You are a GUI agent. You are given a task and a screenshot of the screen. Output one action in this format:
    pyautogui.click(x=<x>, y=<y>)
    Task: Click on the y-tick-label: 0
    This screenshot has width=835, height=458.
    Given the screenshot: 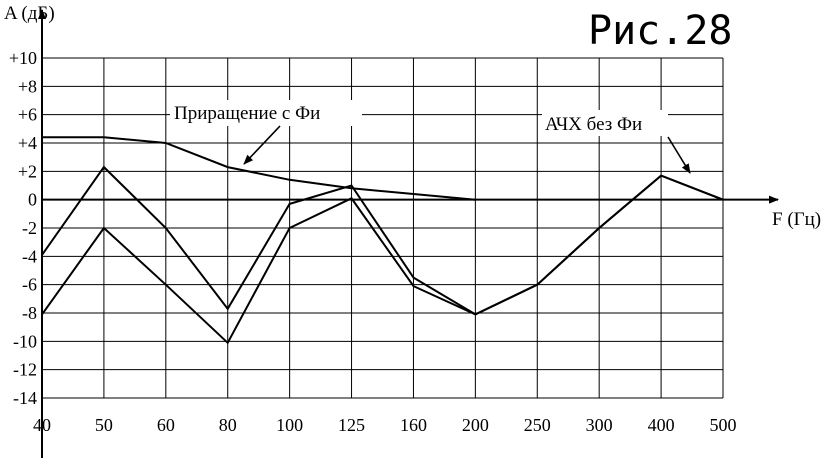 What is the action you would take?
    pyautogui.click(x=32, y=200)
    